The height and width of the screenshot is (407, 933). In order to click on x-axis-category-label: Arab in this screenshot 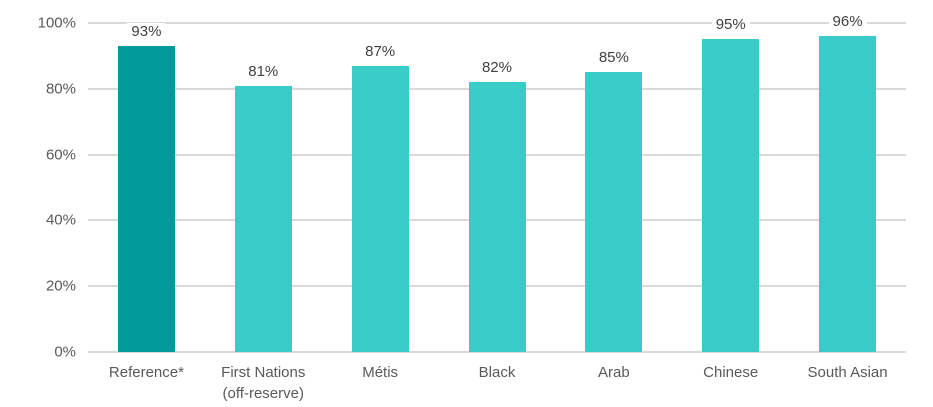, I will do `click(614, 372)`.